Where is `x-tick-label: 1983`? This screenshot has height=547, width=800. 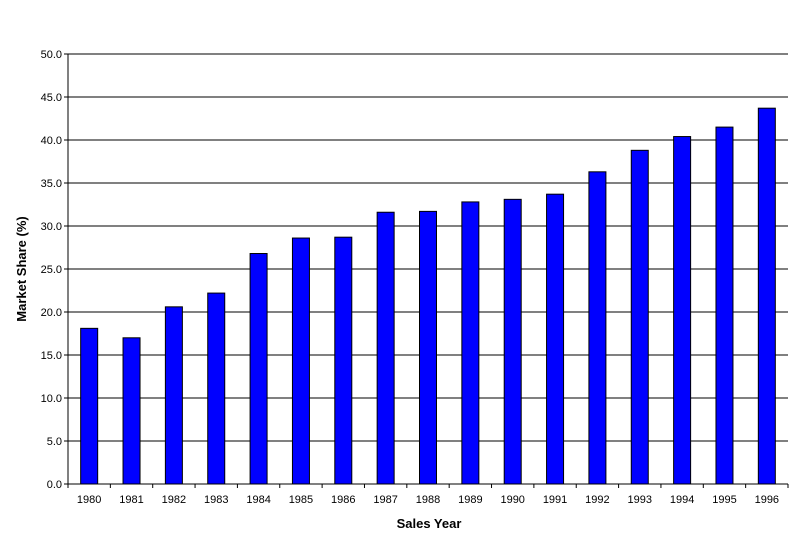 x-tick-label: 1983 is located at coordinates (216, 500).